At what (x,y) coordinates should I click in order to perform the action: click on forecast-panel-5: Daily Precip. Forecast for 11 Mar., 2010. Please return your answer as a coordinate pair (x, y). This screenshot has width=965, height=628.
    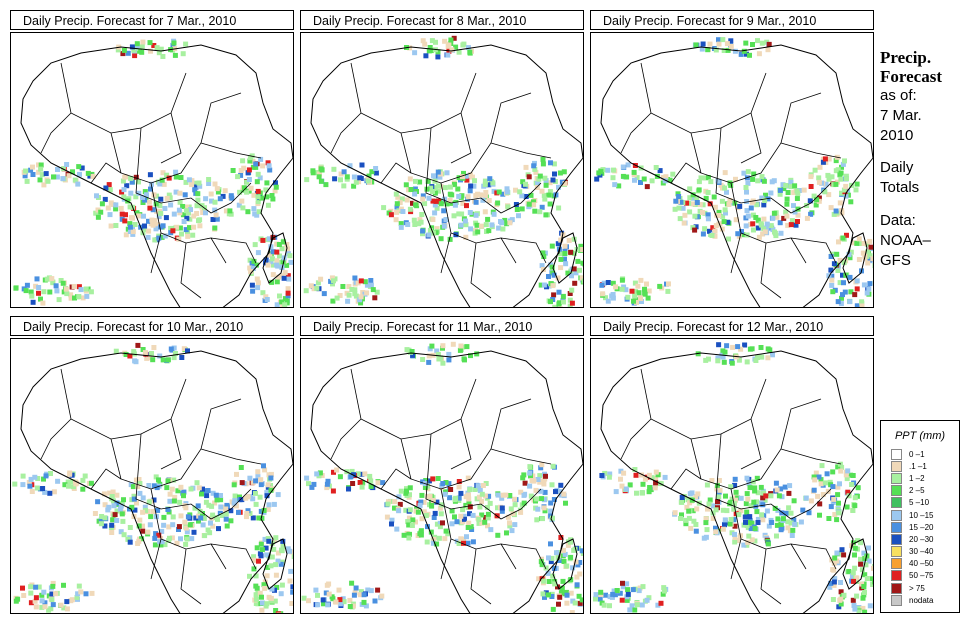
    Looking at the image, I should click on (442, 465).